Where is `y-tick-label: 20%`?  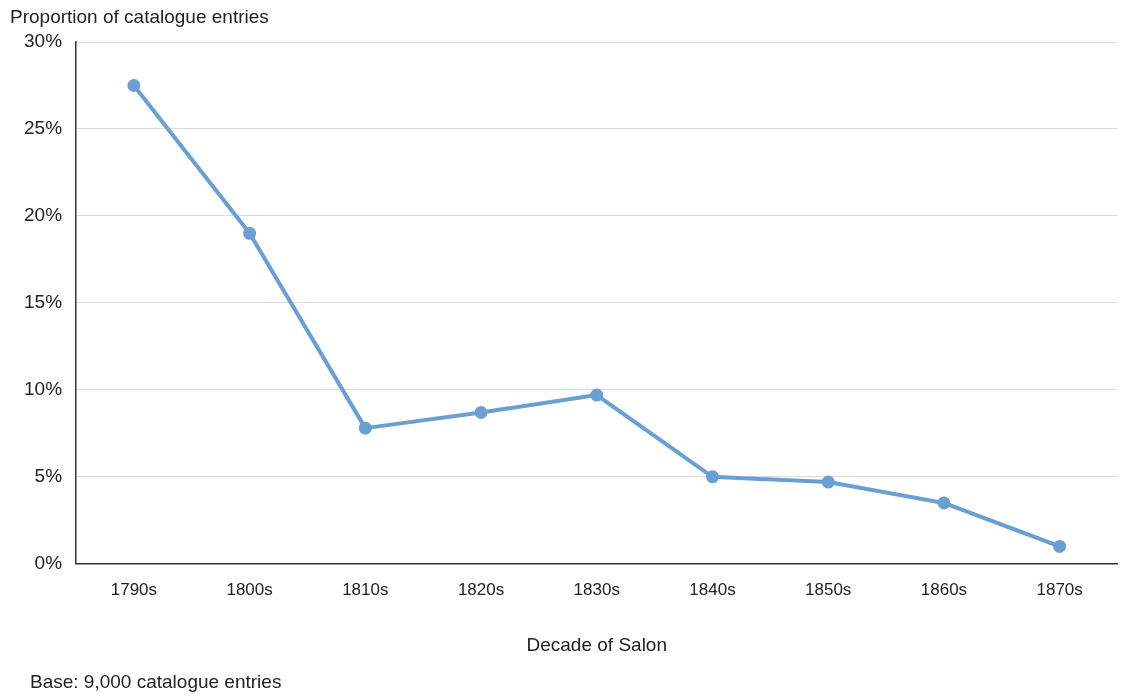 y-tick-label: 20% is located at coordinates (43, 215).